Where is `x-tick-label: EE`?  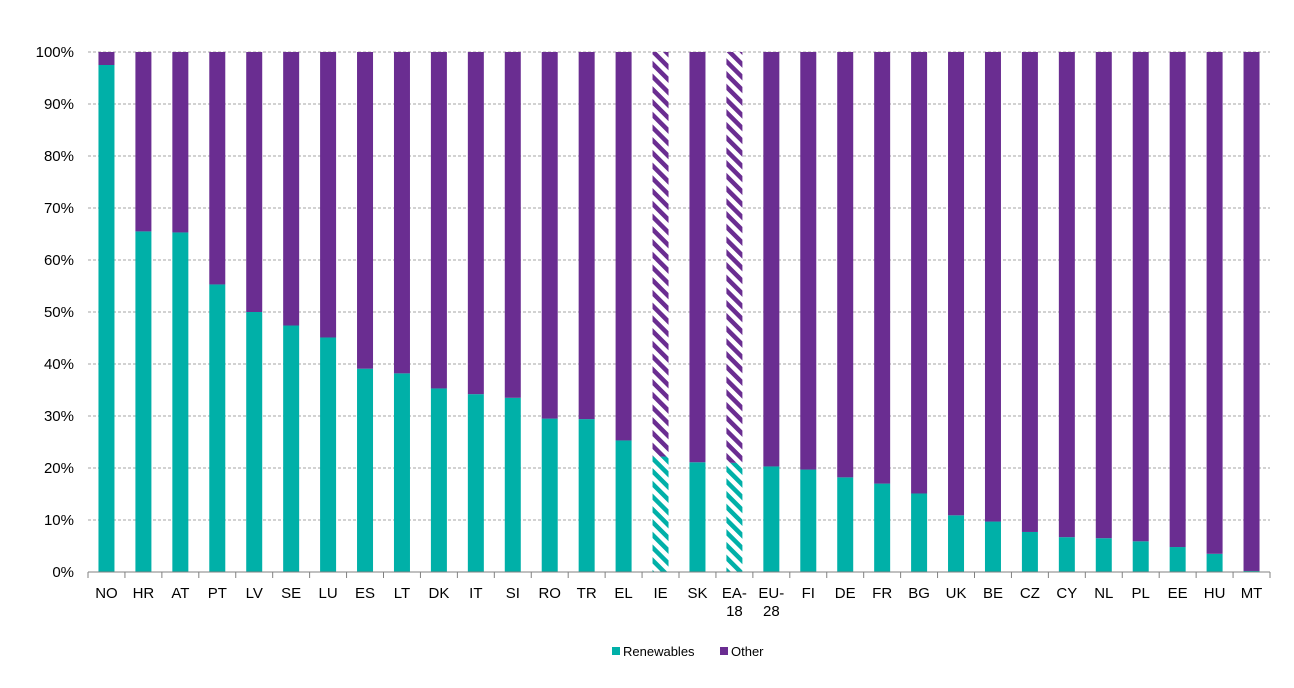 x-tick-label: EE is located at coordinates (1178, 593).